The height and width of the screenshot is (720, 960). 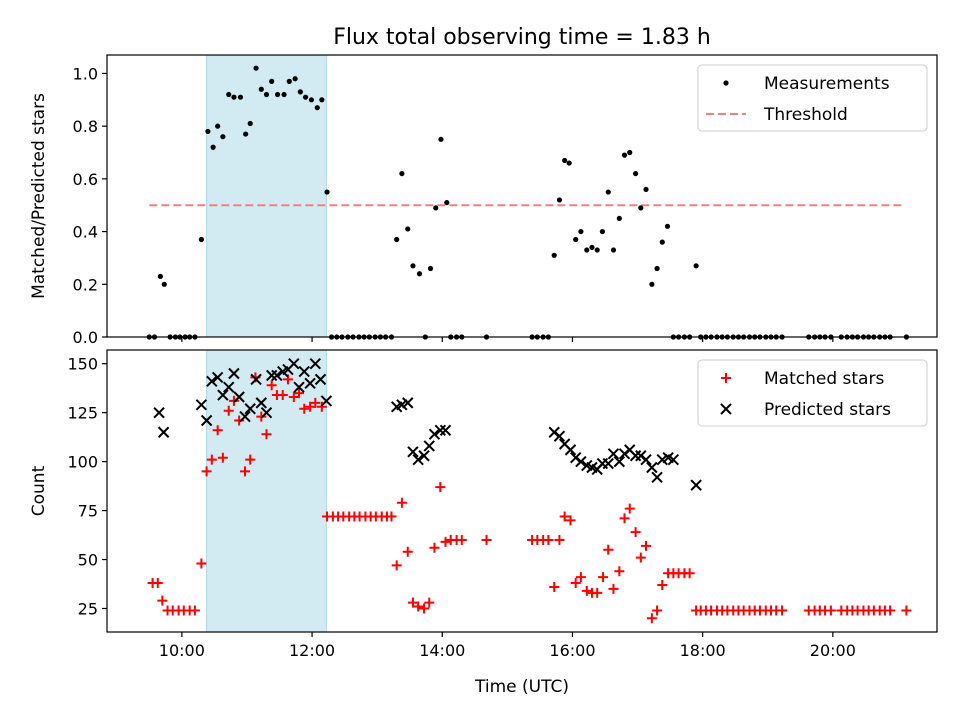 What do you see at coordinates (726, 409) in the screenshot?
I see `legend-swatch-x` at bounding box center [726, 409].